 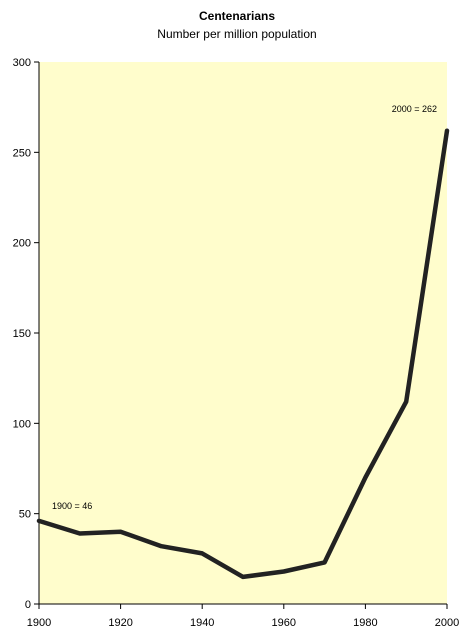 I want to click on x-tick-label: 1960, so click(x=284, y=623).